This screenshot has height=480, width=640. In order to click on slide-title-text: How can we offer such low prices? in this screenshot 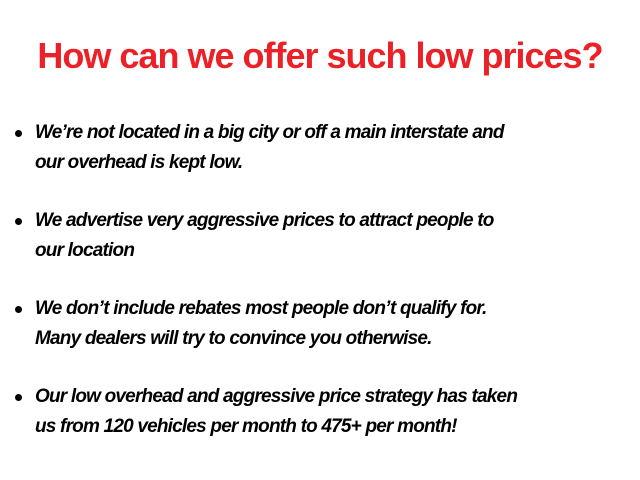, I will do `click(320, 55)`.